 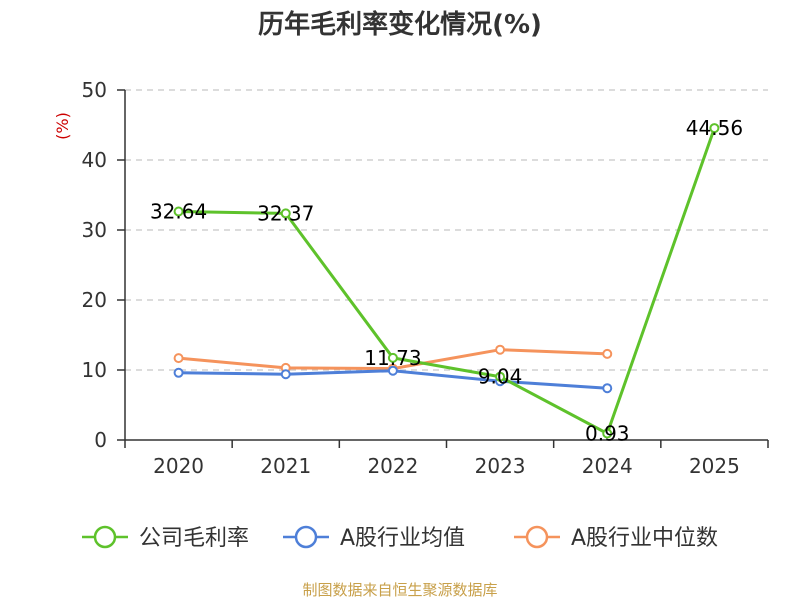 I want to click on legend-label: A股行业中位数, so click(x=644, y=538).